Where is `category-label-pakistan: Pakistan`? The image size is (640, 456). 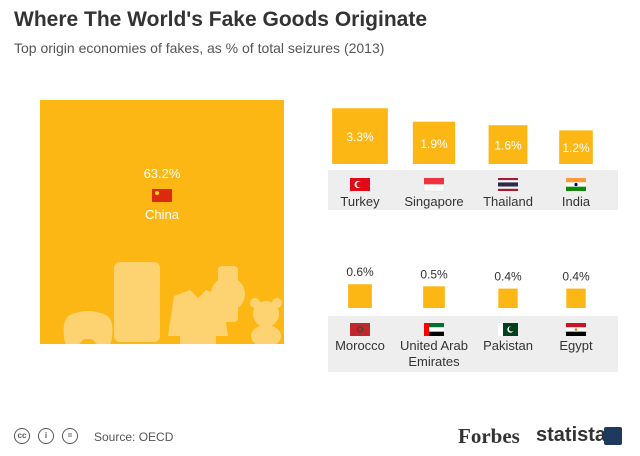 category-label-pakistan: Pakistan is located at coordinates (508, 345).